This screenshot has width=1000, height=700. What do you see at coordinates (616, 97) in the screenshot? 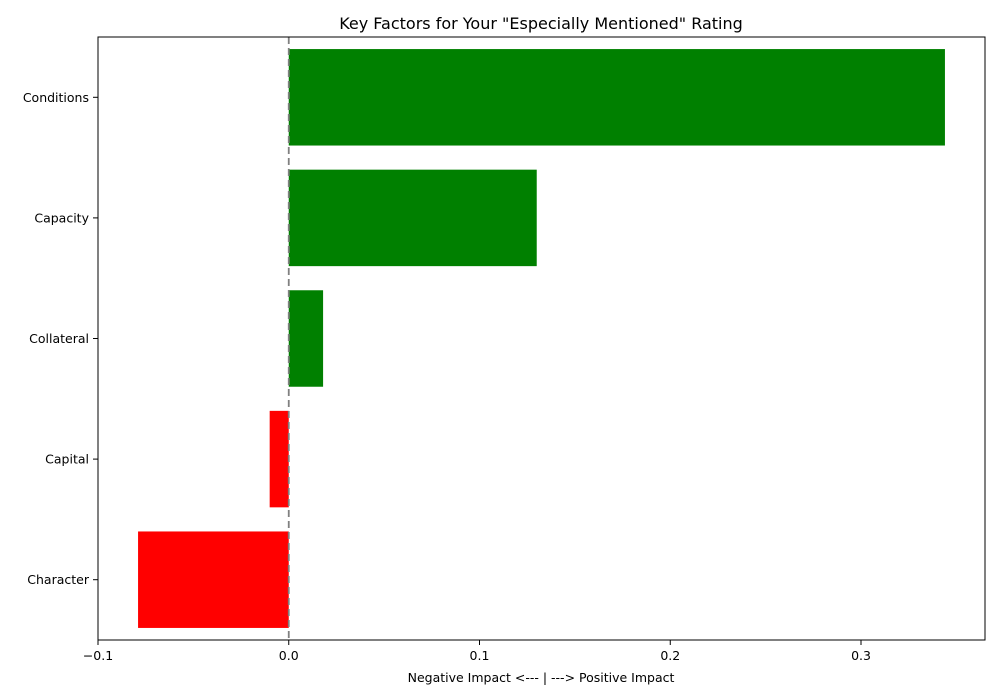
I see `bar-conditions` at bounding box center [616, 97].